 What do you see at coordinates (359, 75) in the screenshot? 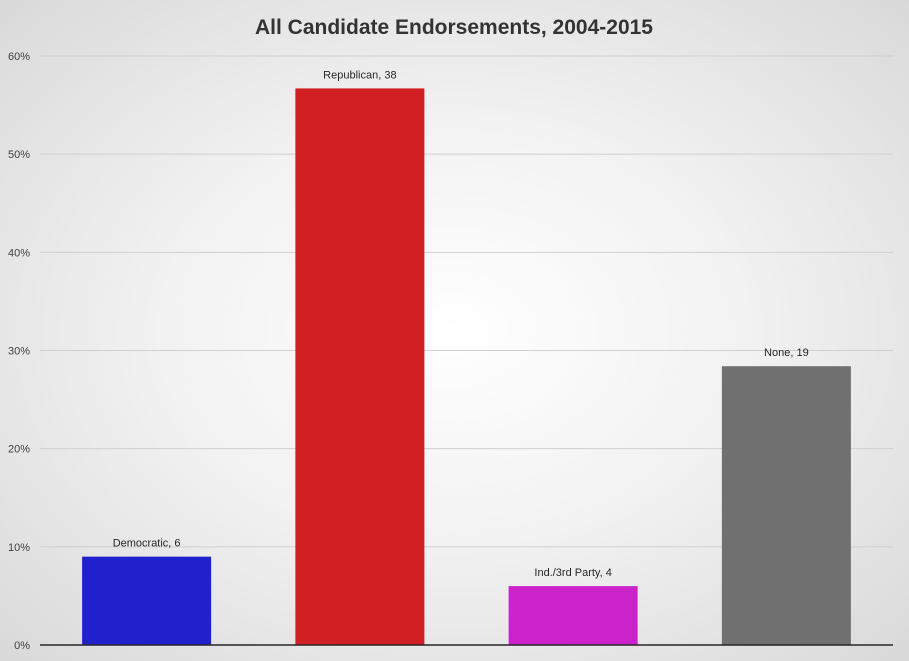
I see `data-label: Republican, 38` at bounding box center [359, 75].